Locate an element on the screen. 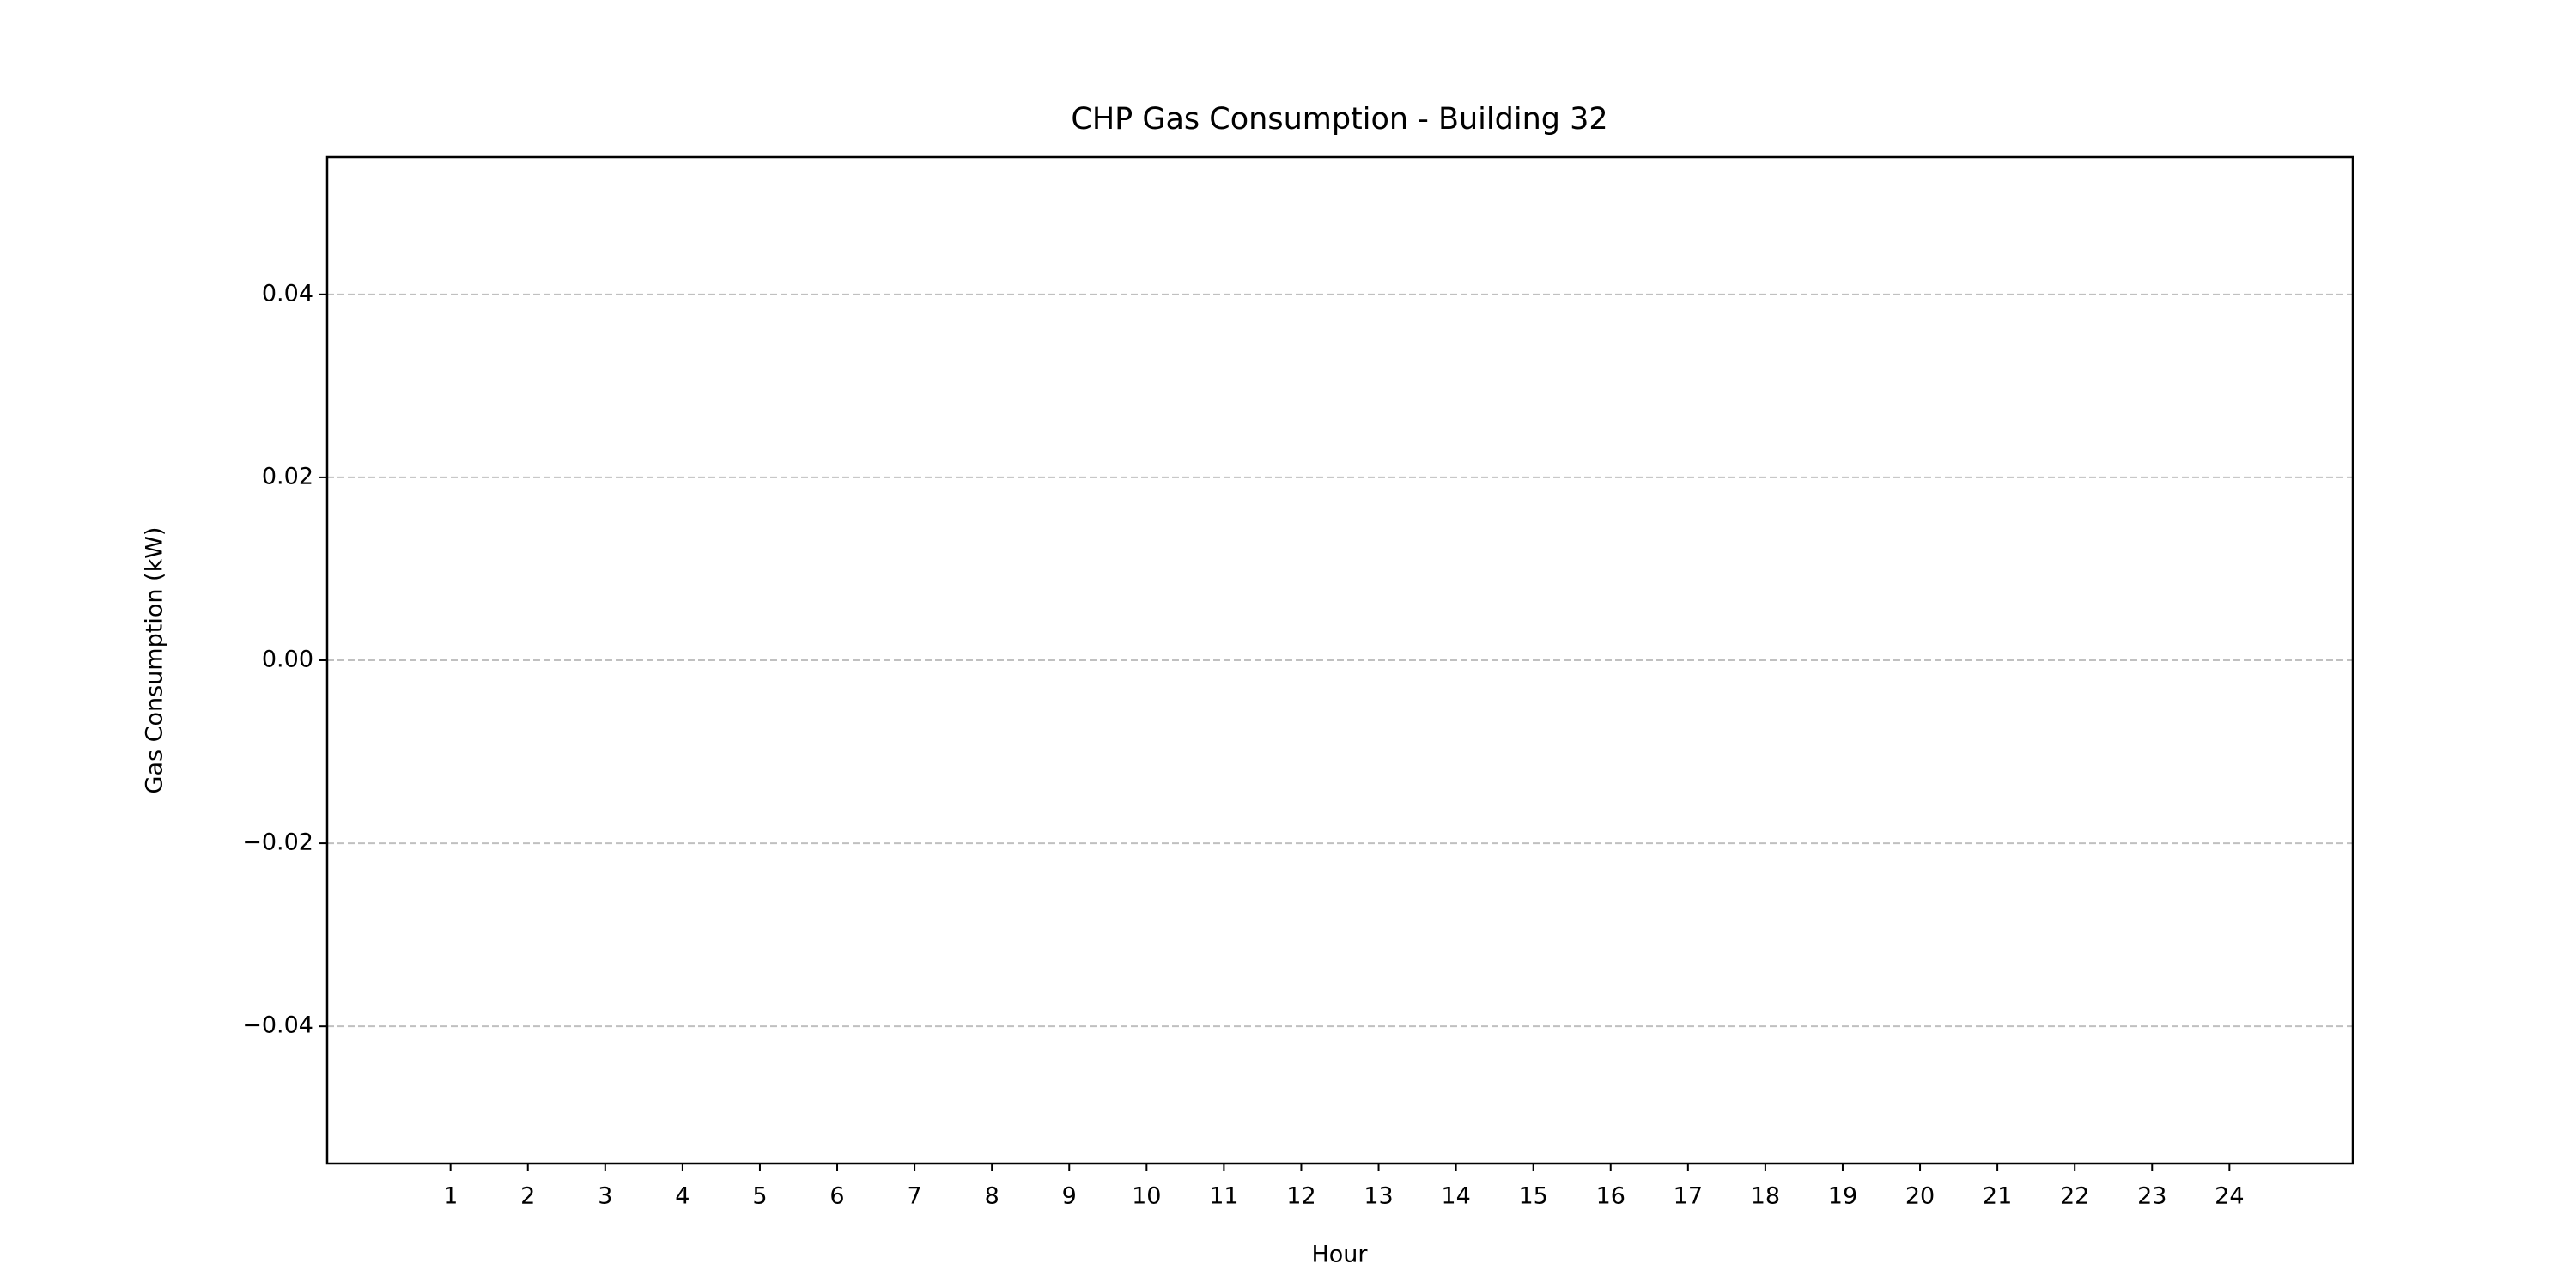  x-tick-label: 1 is located at coordinates (450, 1196).